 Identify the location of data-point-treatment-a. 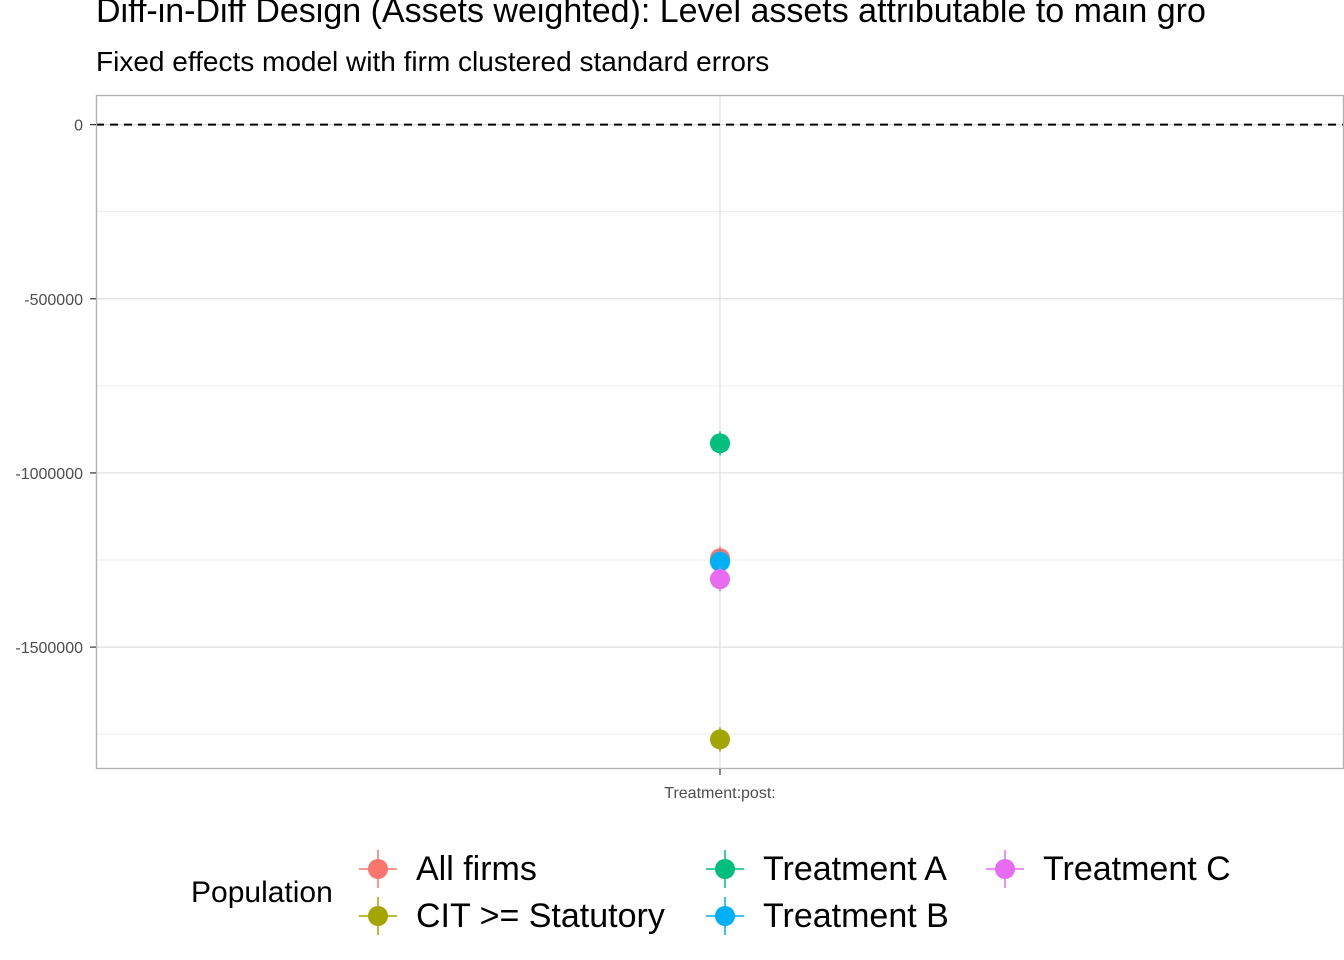
(720, 443).